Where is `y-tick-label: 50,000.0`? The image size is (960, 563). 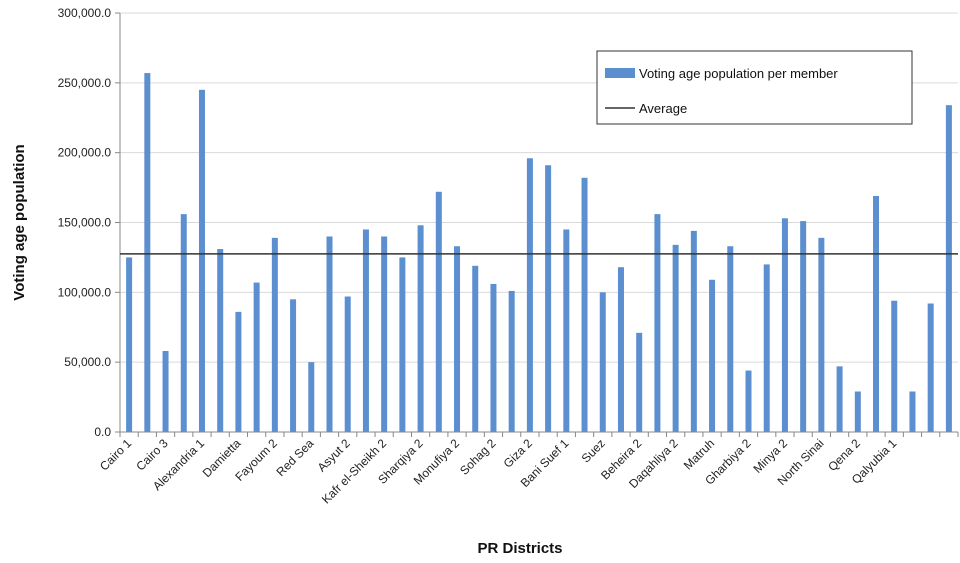
y-tick-label: 50,000.0 is located at coordinates (87, 362).